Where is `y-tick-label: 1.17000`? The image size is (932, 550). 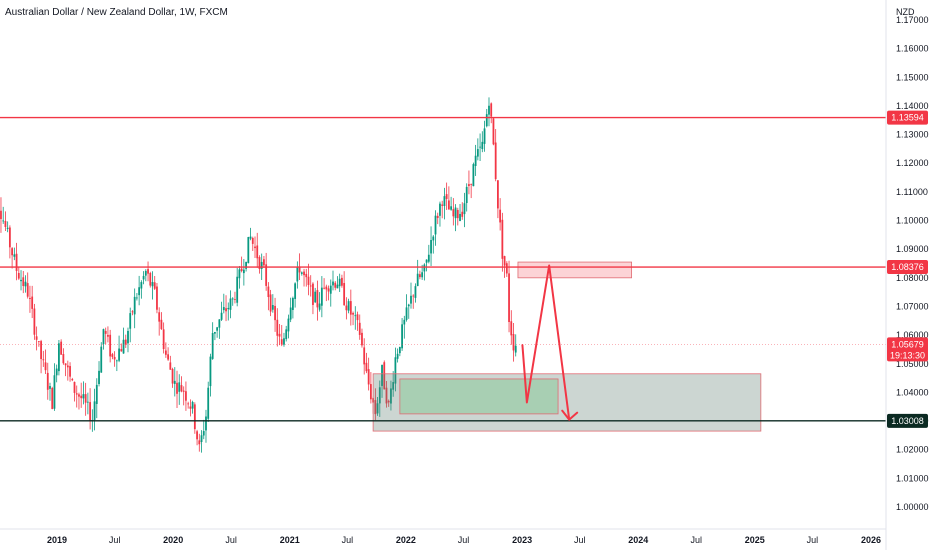 y-tick-label: 1.17000 is located at coordinates (912, 20).